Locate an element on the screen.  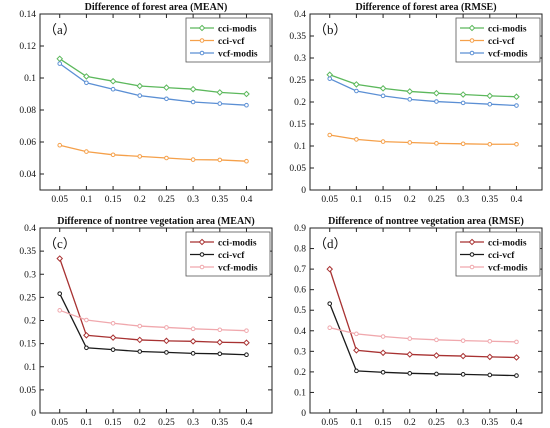
y-tick-label: 0.04 is located at coordinates (27, 175).